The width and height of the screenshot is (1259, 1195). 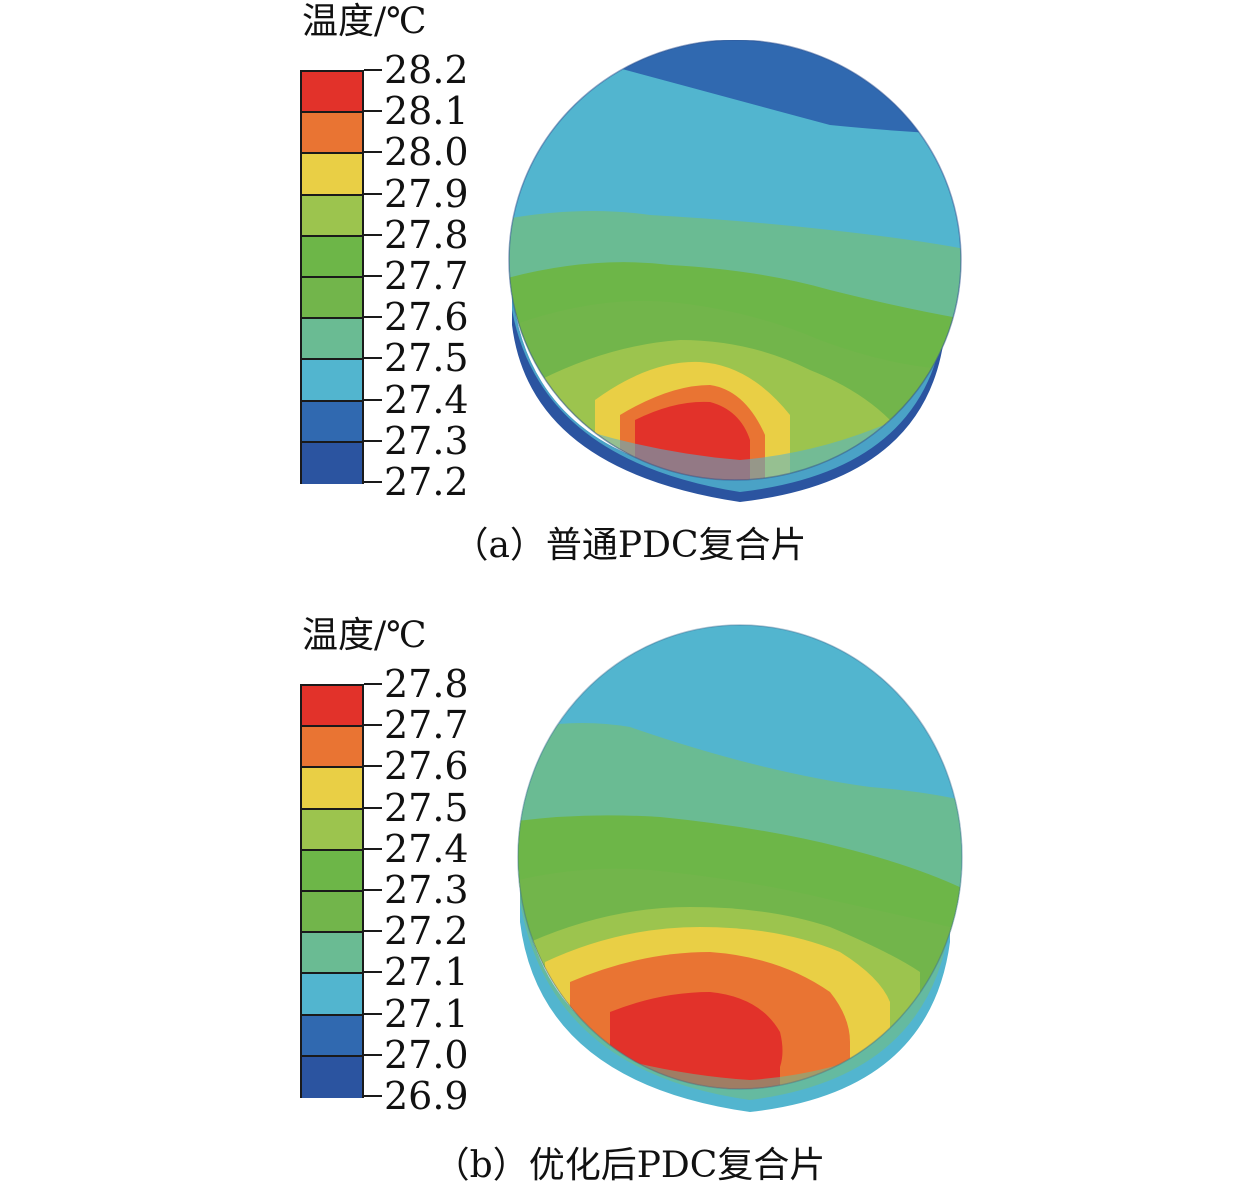 What do you see at coordinates (426, 193) in the screenshot?
I see `legend-tick-label: 27.9` at bounding box center [426, 193].